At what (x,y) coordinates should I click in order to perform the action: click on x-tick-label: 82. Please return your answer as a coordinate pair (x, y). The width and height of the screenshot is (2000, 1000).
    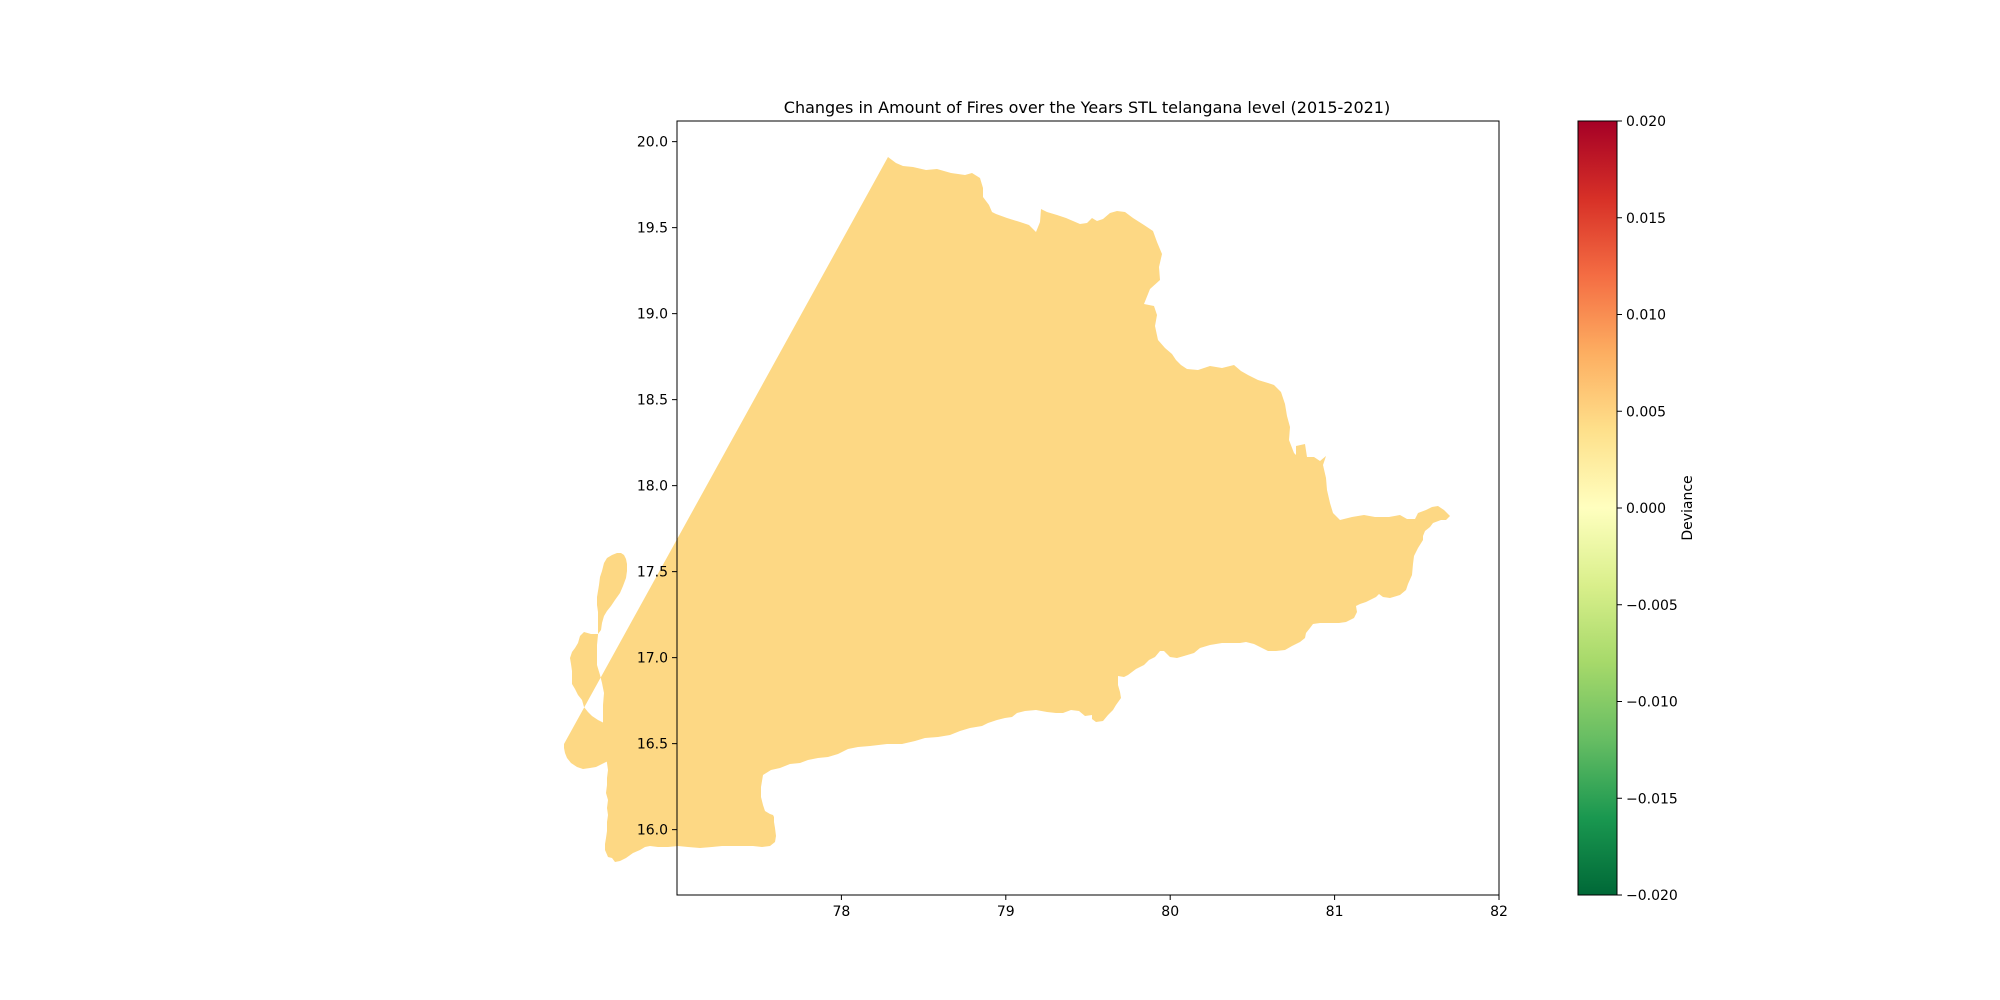
    Looking at the image, I should click on (1499, 912).